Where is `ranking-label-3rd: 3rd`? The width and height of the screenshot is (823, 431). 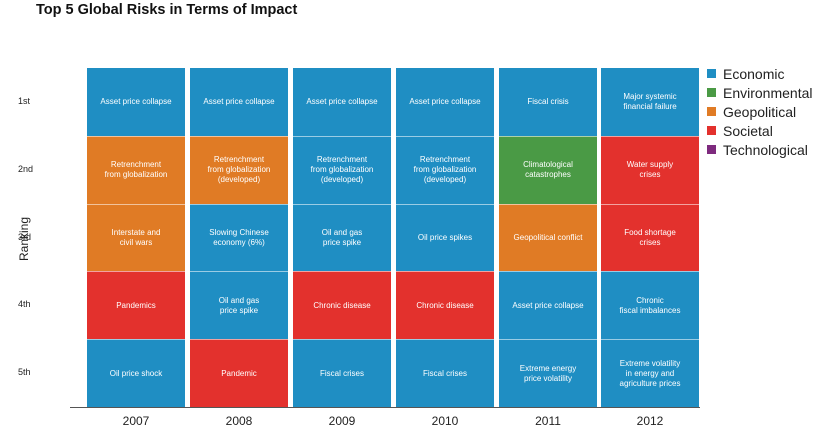 ranking-label-3rd: 3rd is located at coordinates (25, 236).